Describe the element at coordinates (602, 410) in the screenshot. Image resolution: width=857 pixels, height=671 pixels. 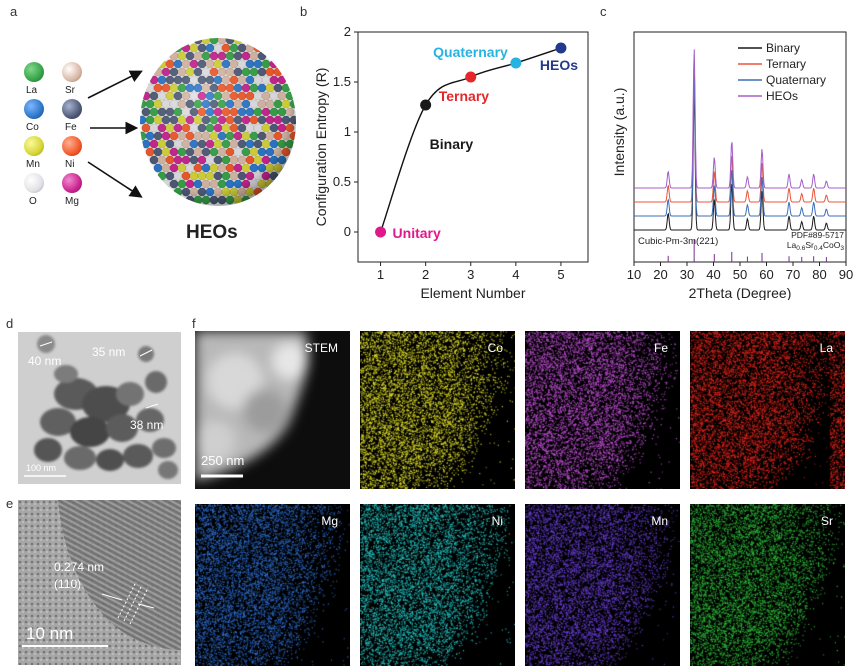
I see `eds-map-fe: Fe` at that location.